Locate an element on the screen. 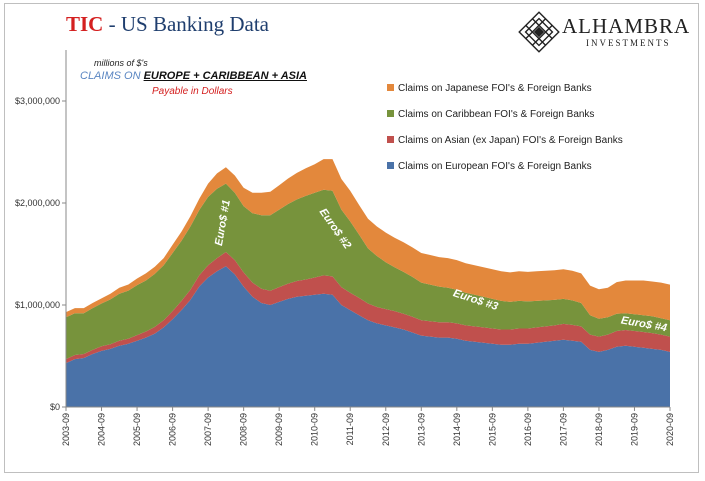 The width and height of the screenshot is (705, 481). regions-label: EUROPE + CARIBBEAN + ASIA is located at coordinates (225, 76).